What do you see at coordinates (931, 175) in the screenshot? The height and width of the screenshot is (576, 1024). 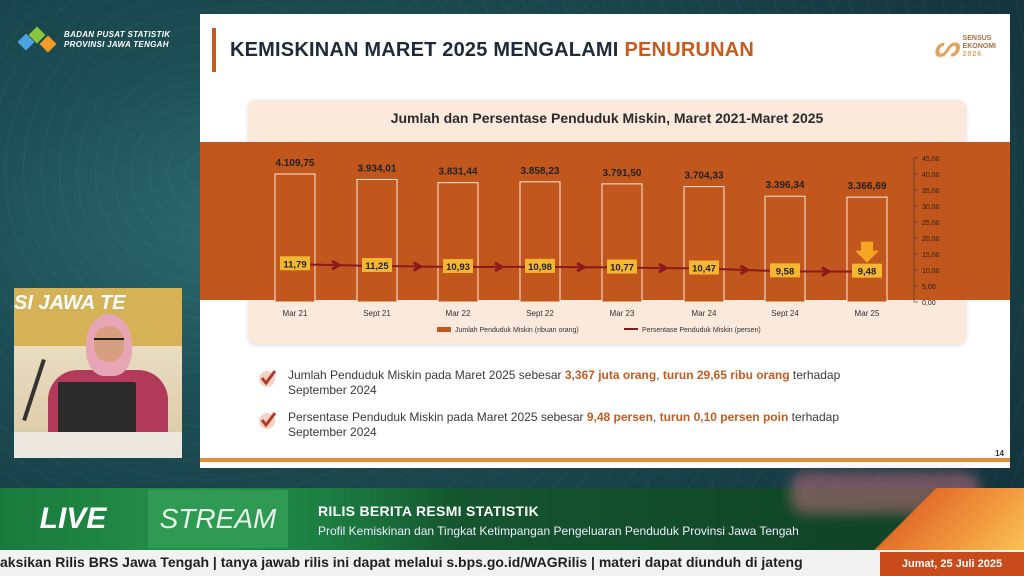 I see `y2-tick-label: 40,00` at bounding box center [931, 175].